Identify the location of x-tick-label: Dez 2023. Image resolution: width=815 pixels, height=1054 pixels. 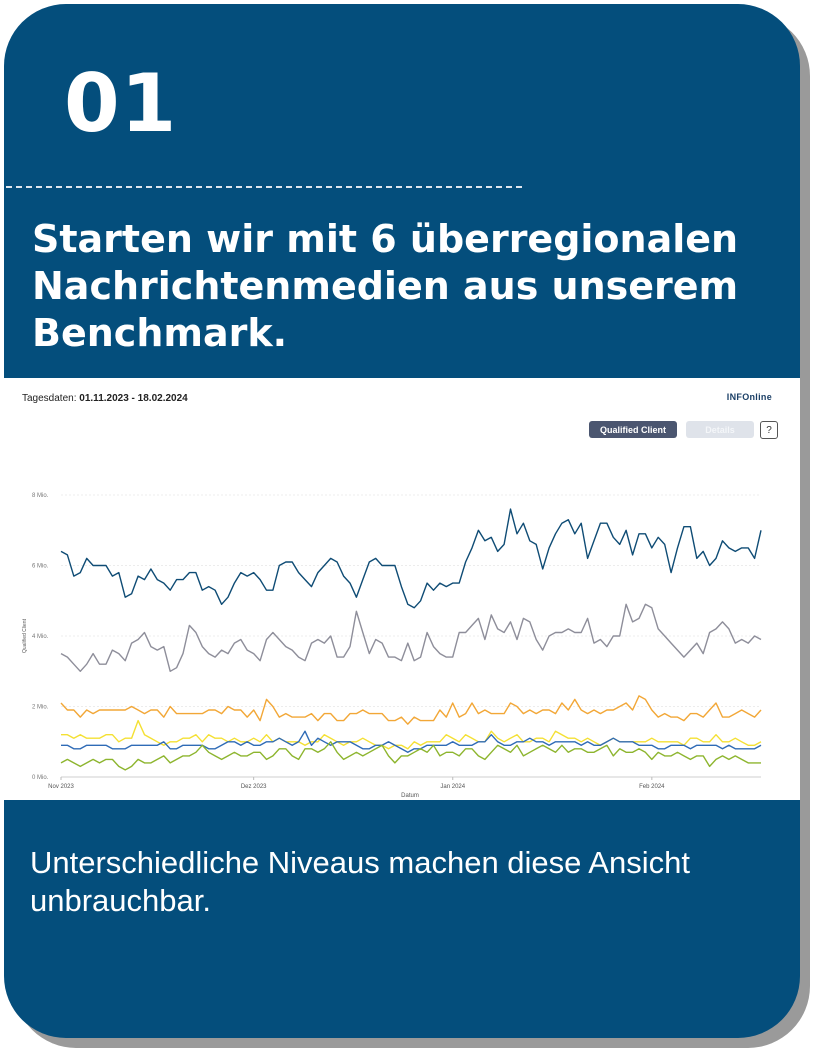
(254, 787).